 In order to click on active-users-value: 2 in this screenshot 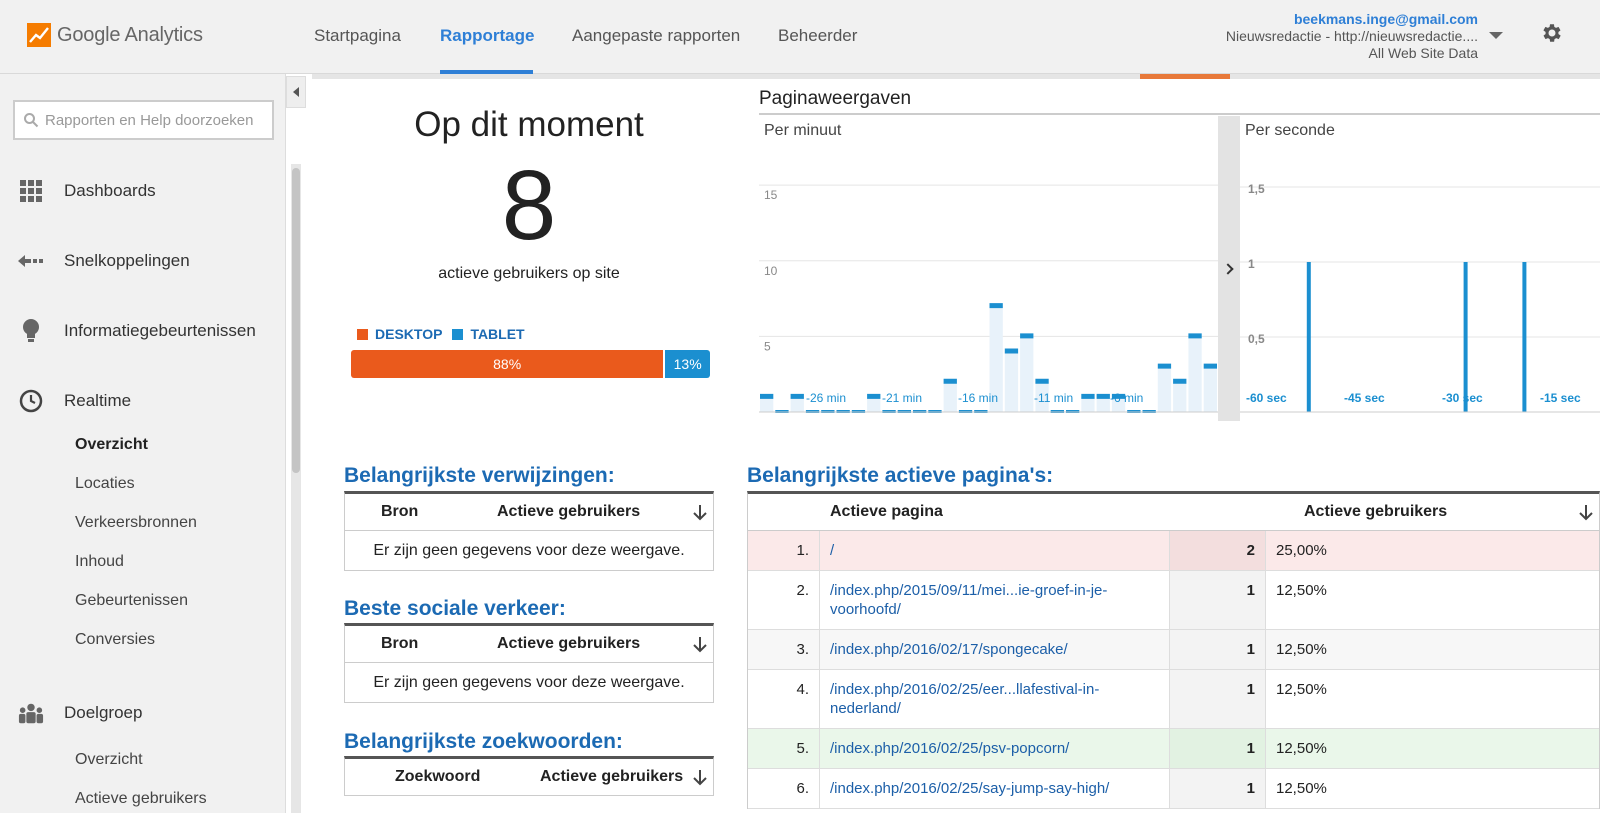, I will do `click(1218, 550)`.